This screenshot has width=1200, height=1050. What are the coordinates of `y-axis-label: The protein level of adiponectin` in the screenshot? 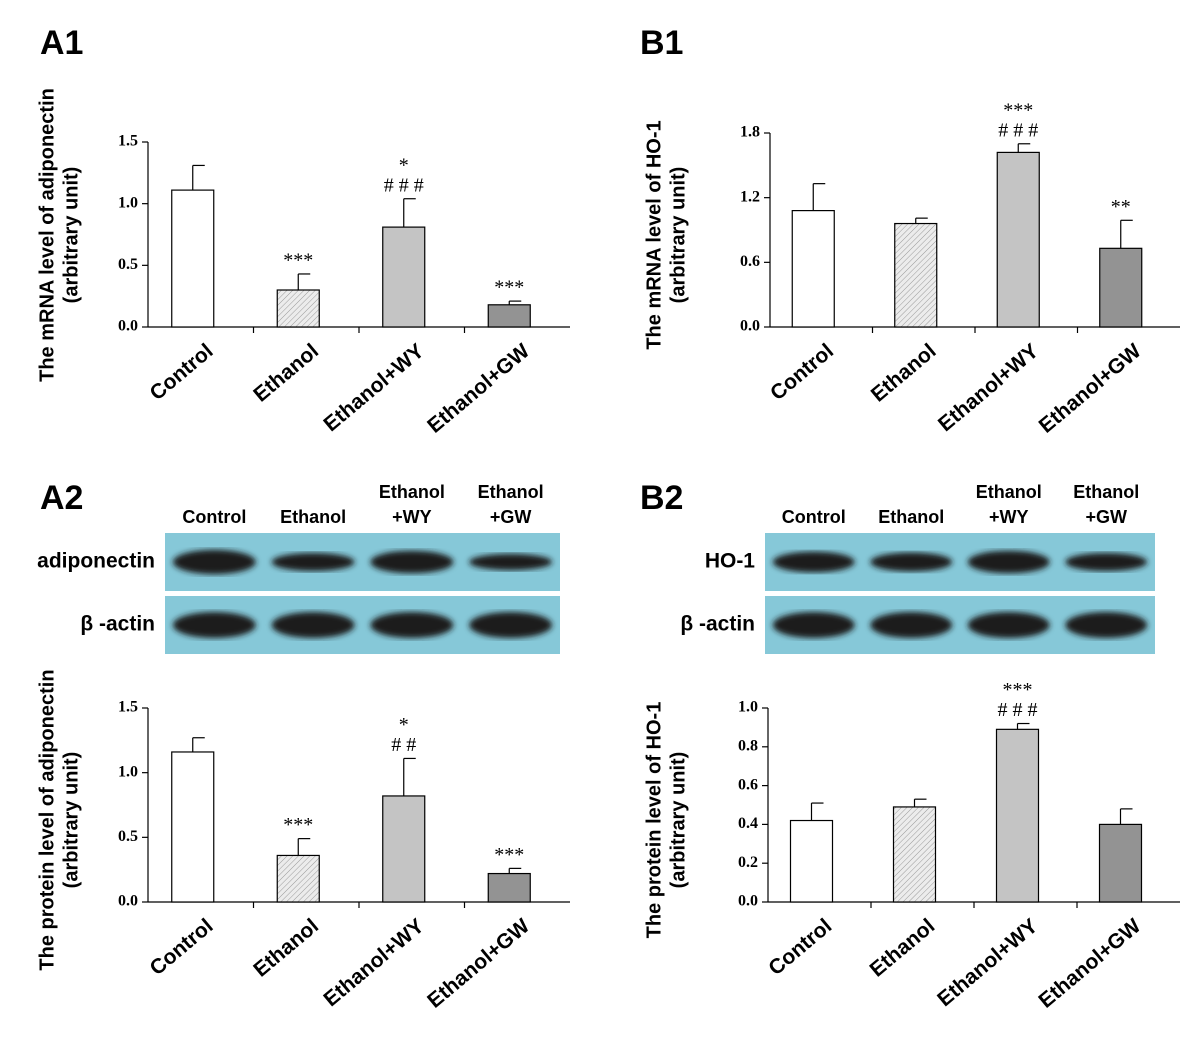 It's located at (47, 819).